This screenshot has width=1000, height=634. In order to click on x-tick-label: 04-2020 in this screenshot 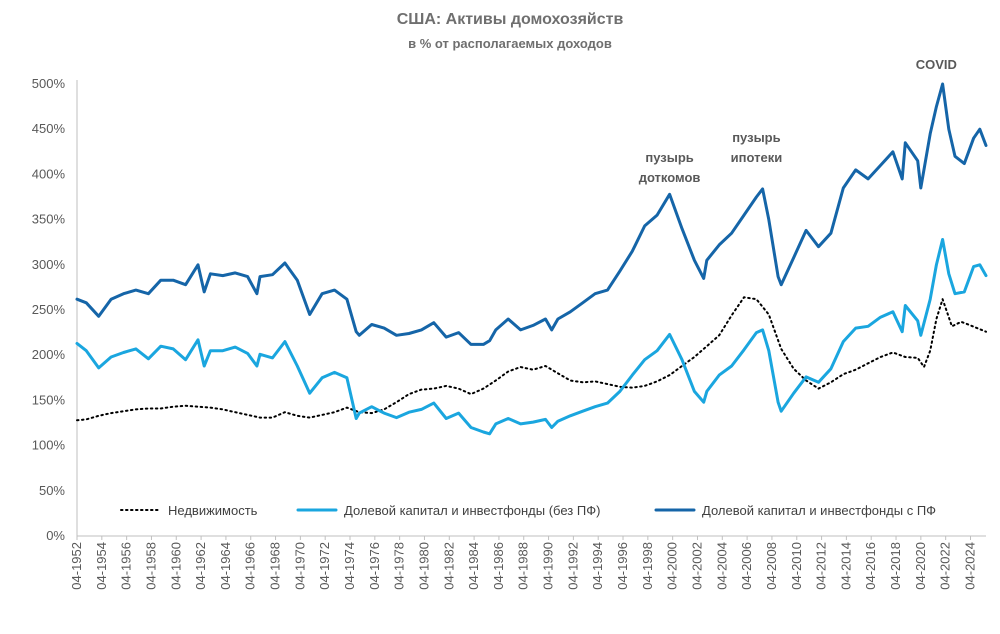, I will do `click(920, 566)`.